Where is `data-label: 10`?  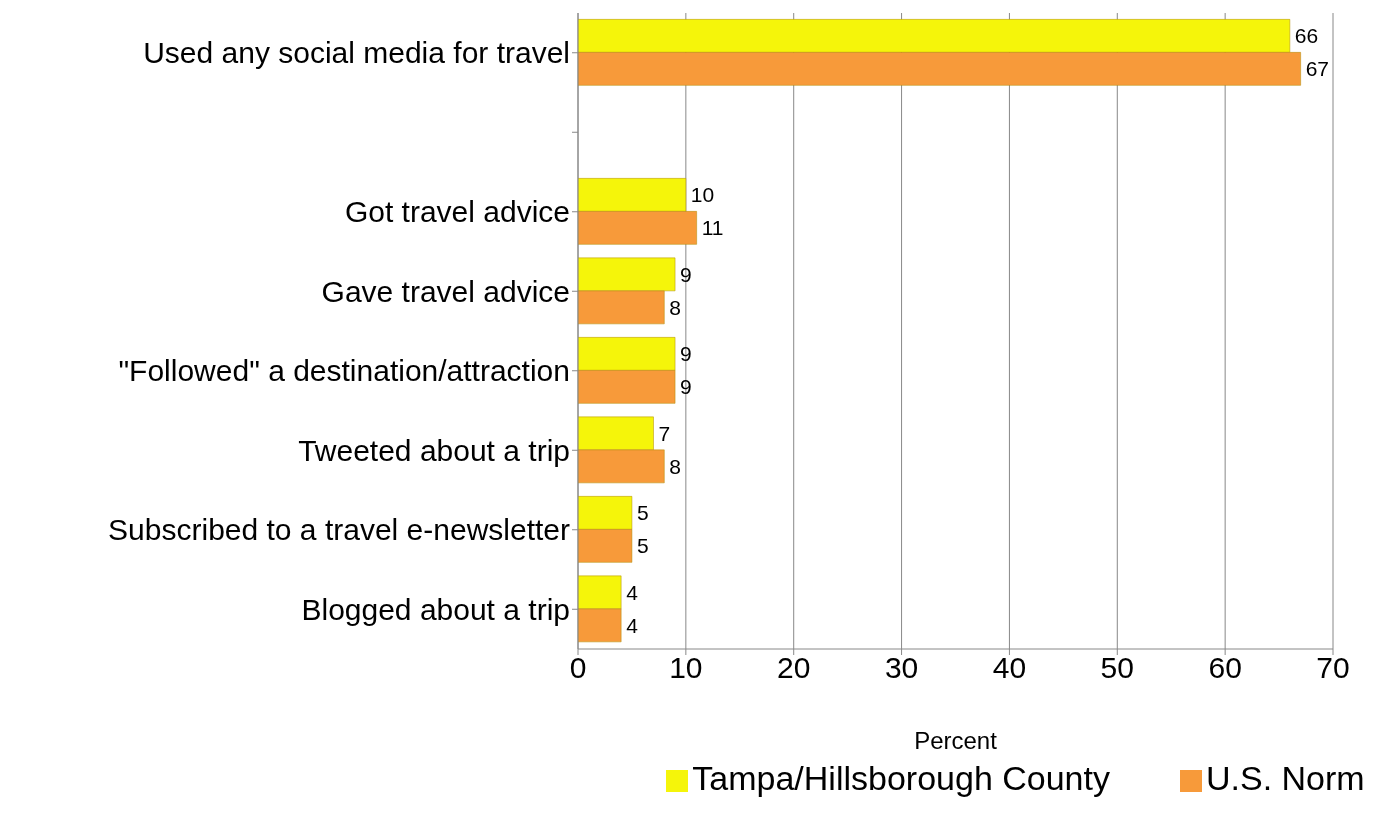 data-label: 10 is located at coordinates (702, 195).